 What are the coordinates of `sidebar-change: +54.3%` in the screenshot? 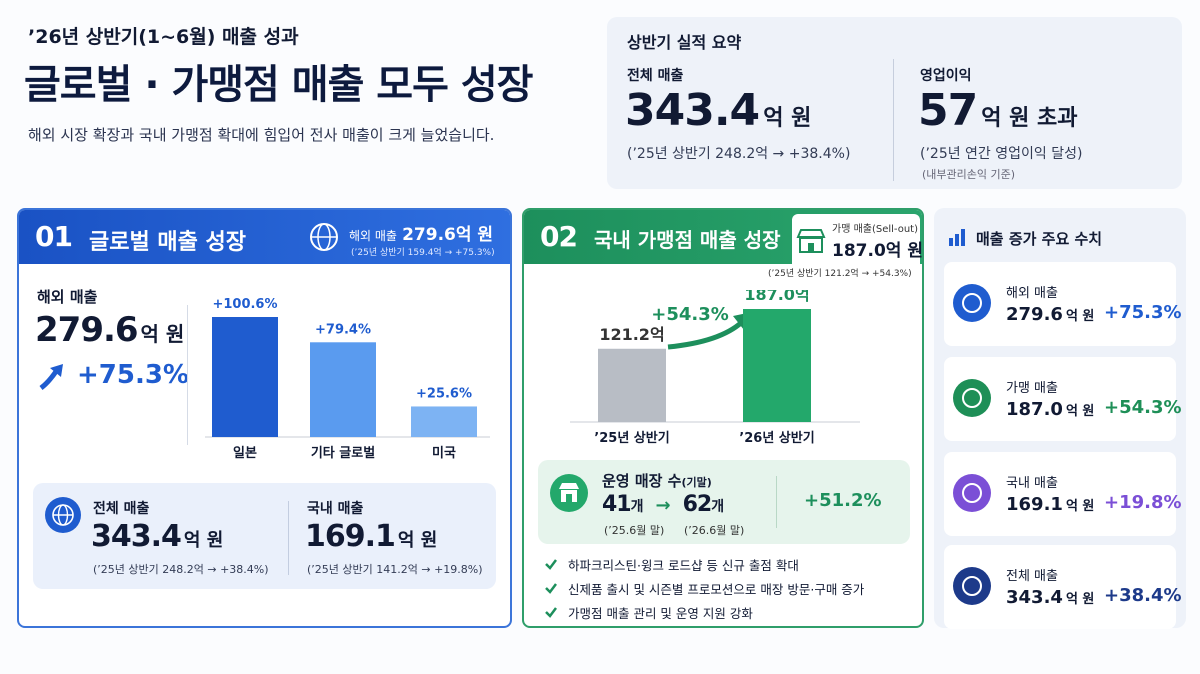 It's located at (1143, 407).